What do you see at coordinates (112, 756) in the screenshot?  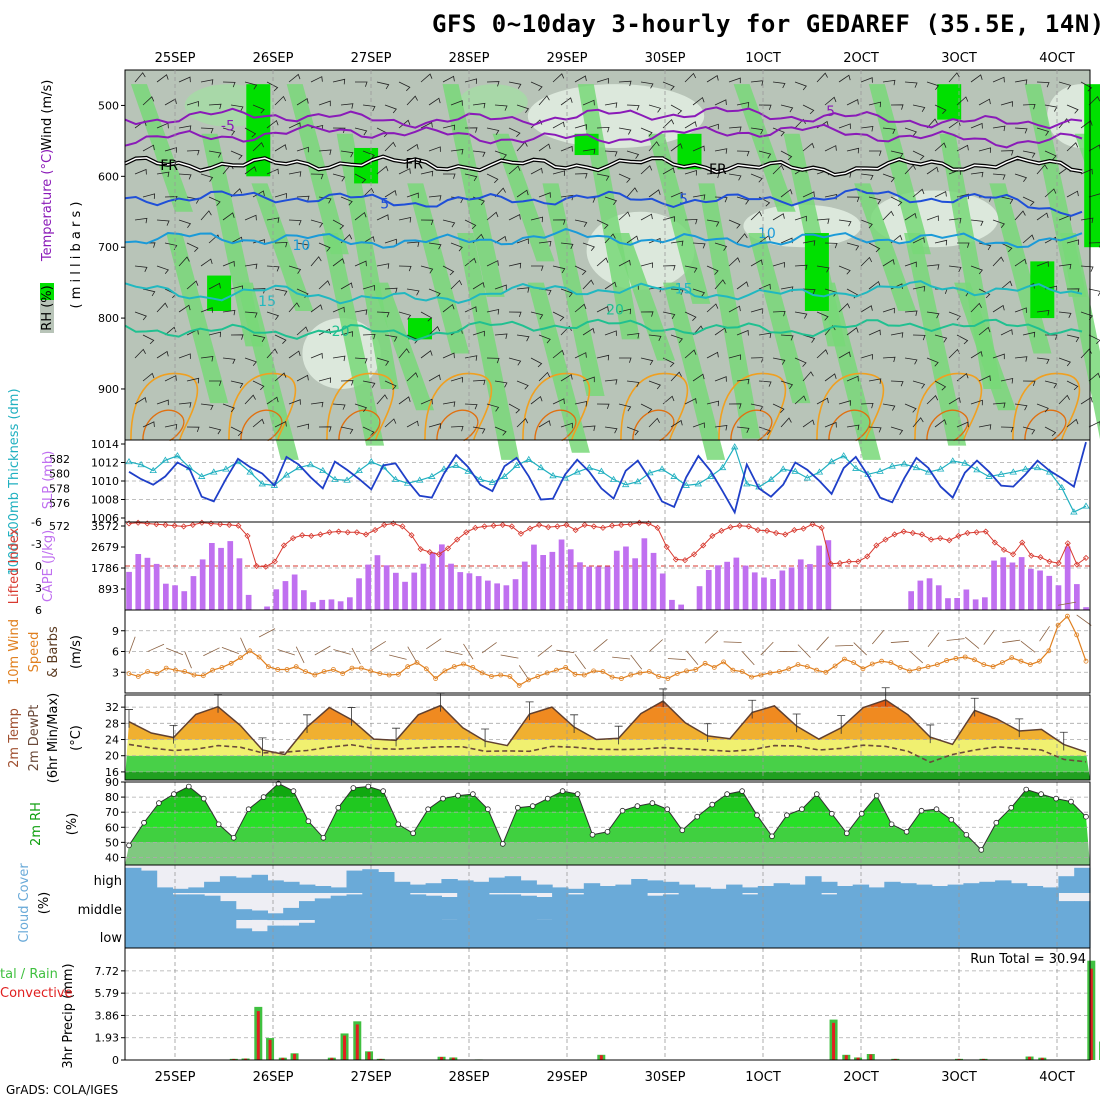 I see `temp-tick-label: 20` at bounding box center [112, 756].